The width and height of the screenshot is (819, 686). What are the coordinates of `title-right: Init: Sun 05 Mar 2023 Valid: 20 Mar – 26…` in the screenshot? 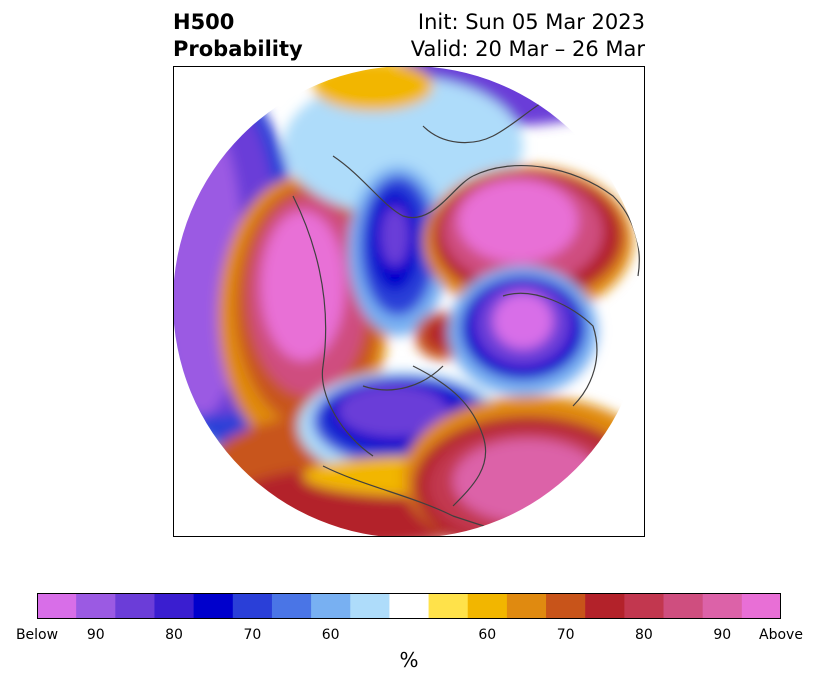 It's located at (528, 36).